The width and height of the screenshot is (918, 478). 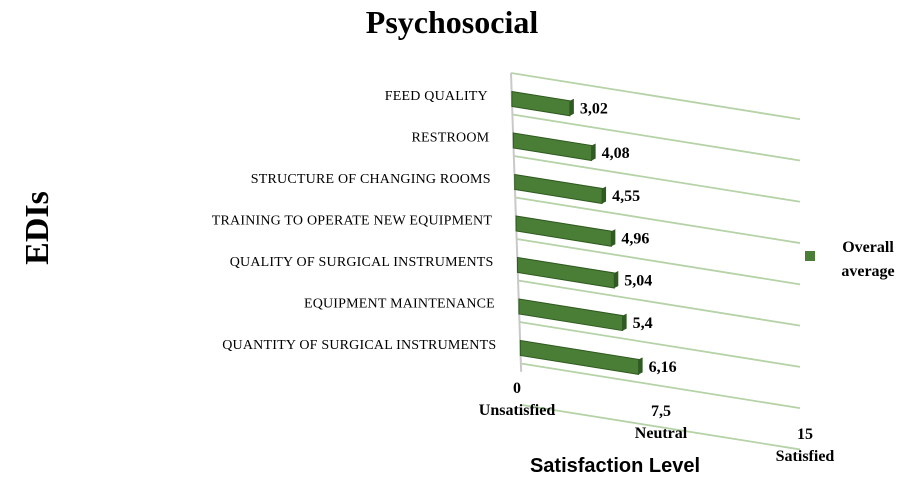 I want to click on tick-label: 15, so click(x=805, y=434).